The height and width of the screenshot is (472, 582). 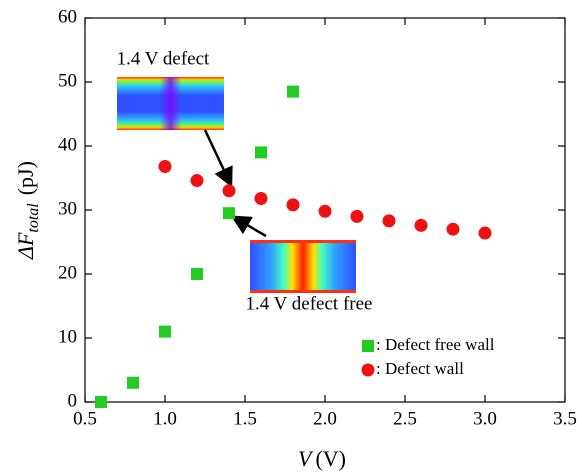 I want to click on y-tick-label: 50, so click(x=67, y=80).